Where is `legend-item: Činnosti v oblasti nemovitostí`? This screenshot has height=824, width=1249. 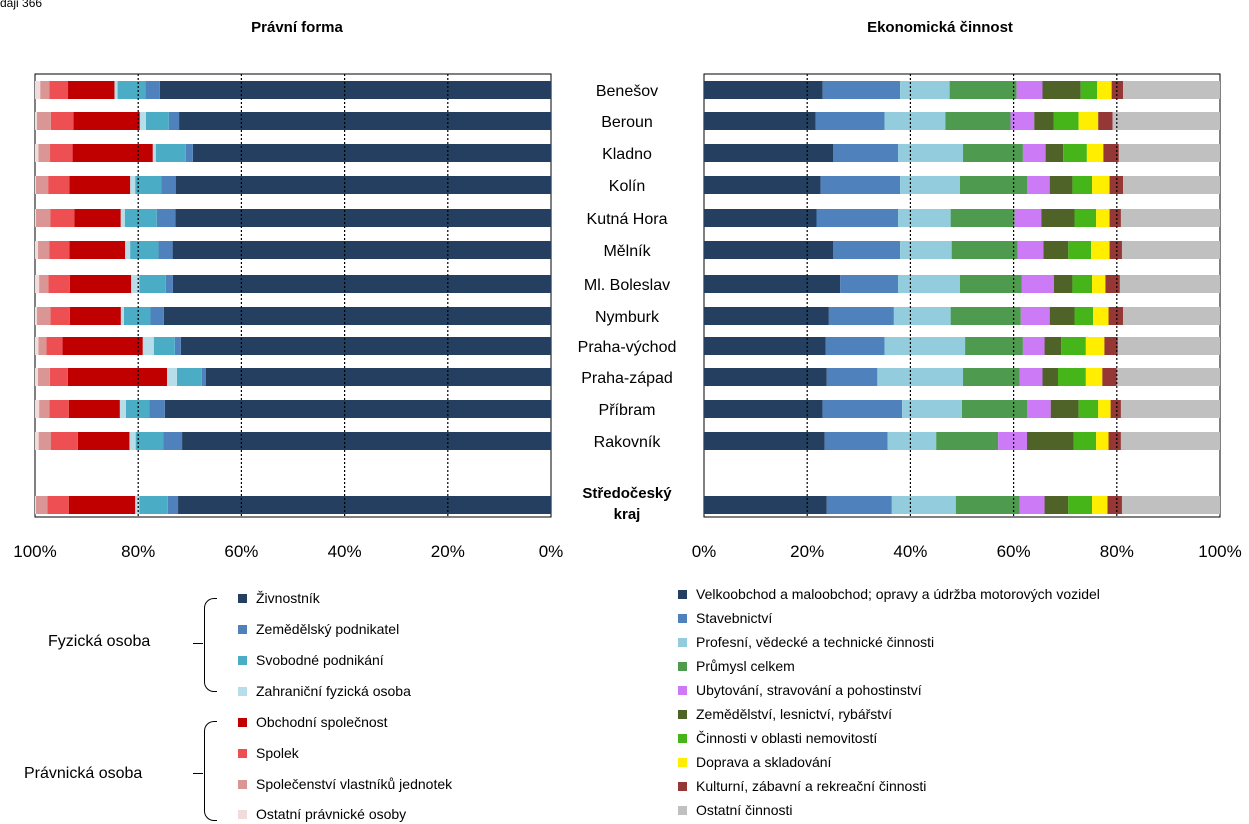 legend-item: Činnosti v oblasti nemovitostí is located at coordinates (777, 738).